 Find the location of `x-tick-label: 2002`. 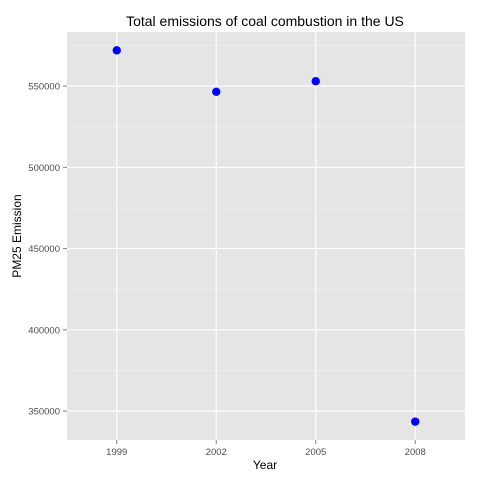

x-tick-label: 2002 is located at coordinates (216, 452).